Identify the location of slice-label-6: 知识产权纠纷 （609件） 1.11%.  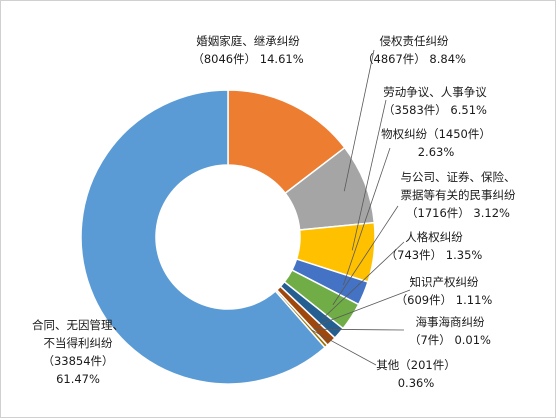
(444, 291).